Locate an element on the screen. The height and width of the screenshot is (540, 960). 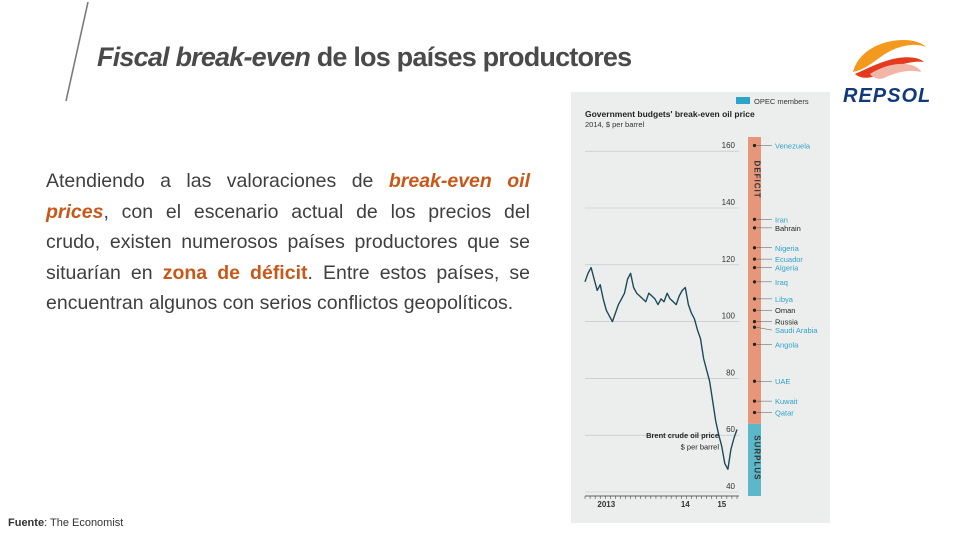
surplus-band-label: SURPLUS is located at coordinates (757, 457).